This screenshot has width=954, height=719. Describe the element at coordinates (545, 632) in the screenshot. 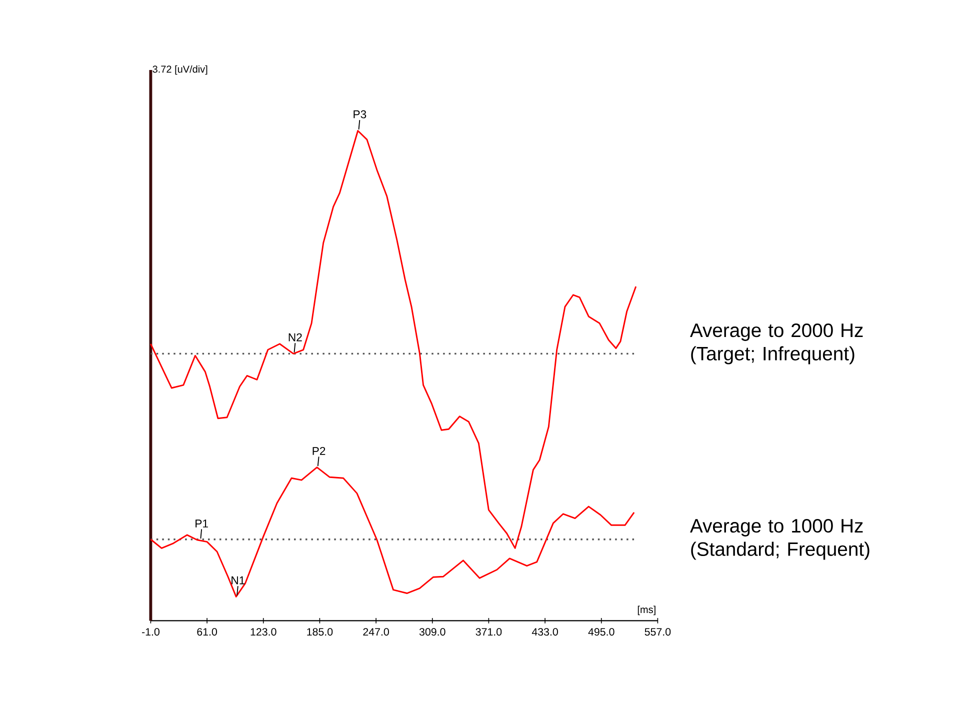

I see `x-tick-label: 433.0` at that location.